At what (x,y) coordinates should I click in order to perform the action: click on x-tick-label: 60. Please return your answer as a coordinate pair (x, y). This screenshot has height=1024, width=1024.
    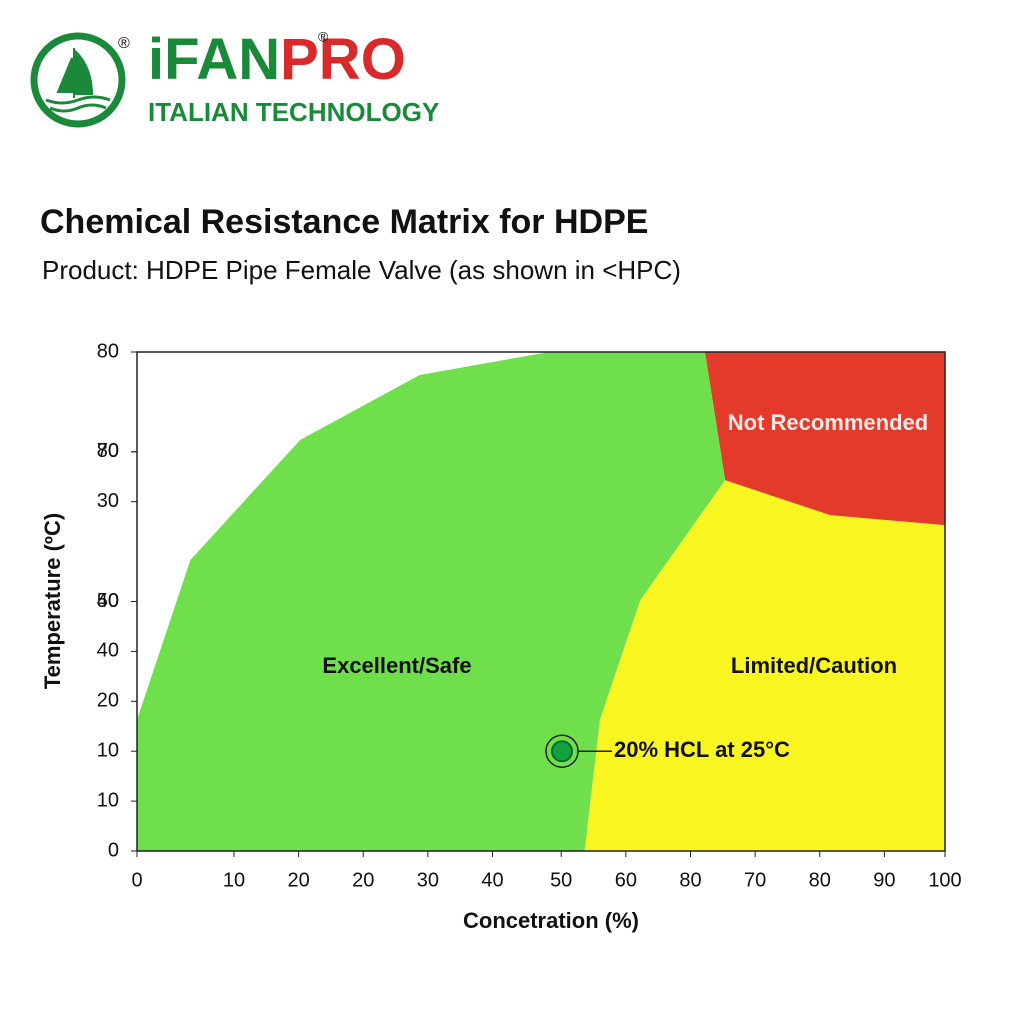
    Looking at the image, I should click on (626, 880).